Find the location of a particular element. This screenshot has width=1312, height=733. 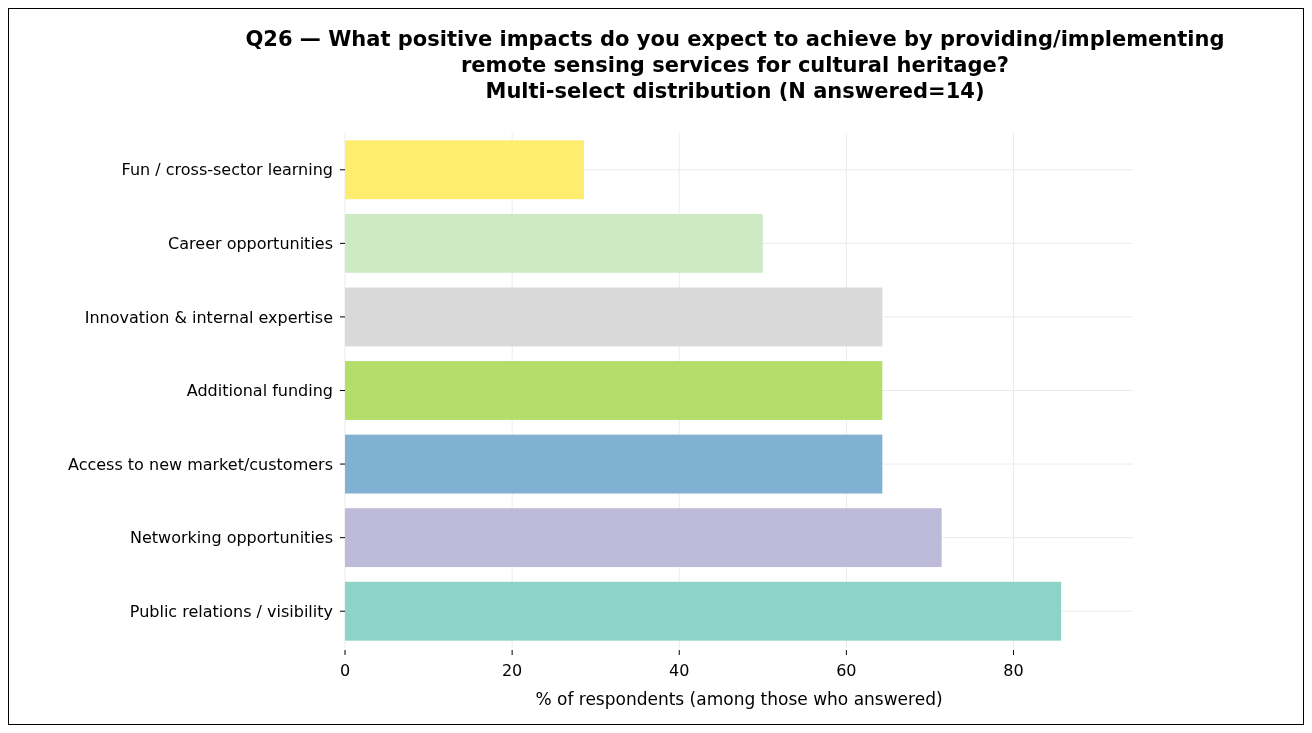

y-tick-label: Access to new market/customers is located at coordinates (200, 464).